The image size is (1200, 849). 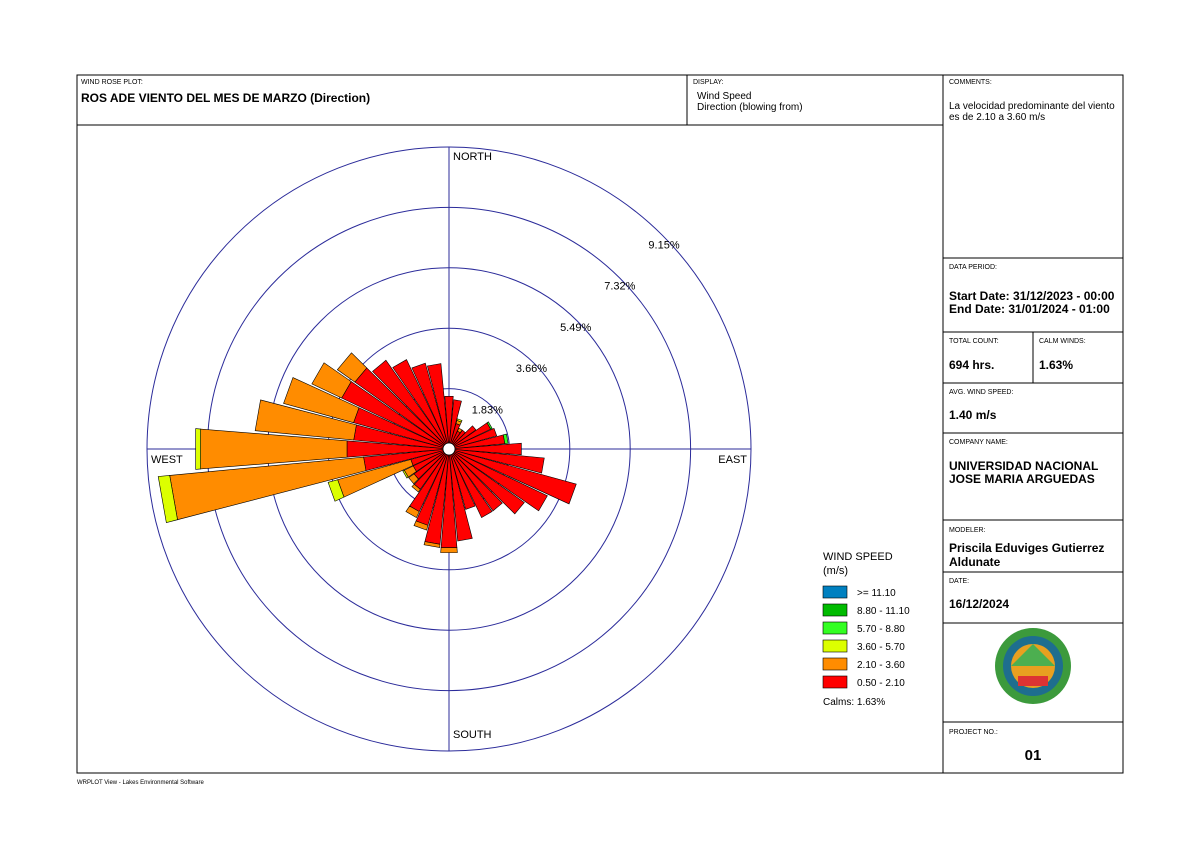 I want to click on start-date: Start Date: 31/12/2023 - 00:00, so click(x=1032, y=296).